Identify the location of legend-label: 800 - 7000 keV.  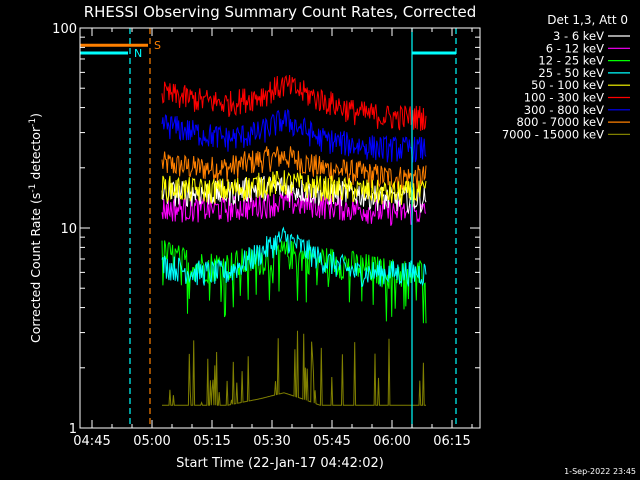
(560, 122).